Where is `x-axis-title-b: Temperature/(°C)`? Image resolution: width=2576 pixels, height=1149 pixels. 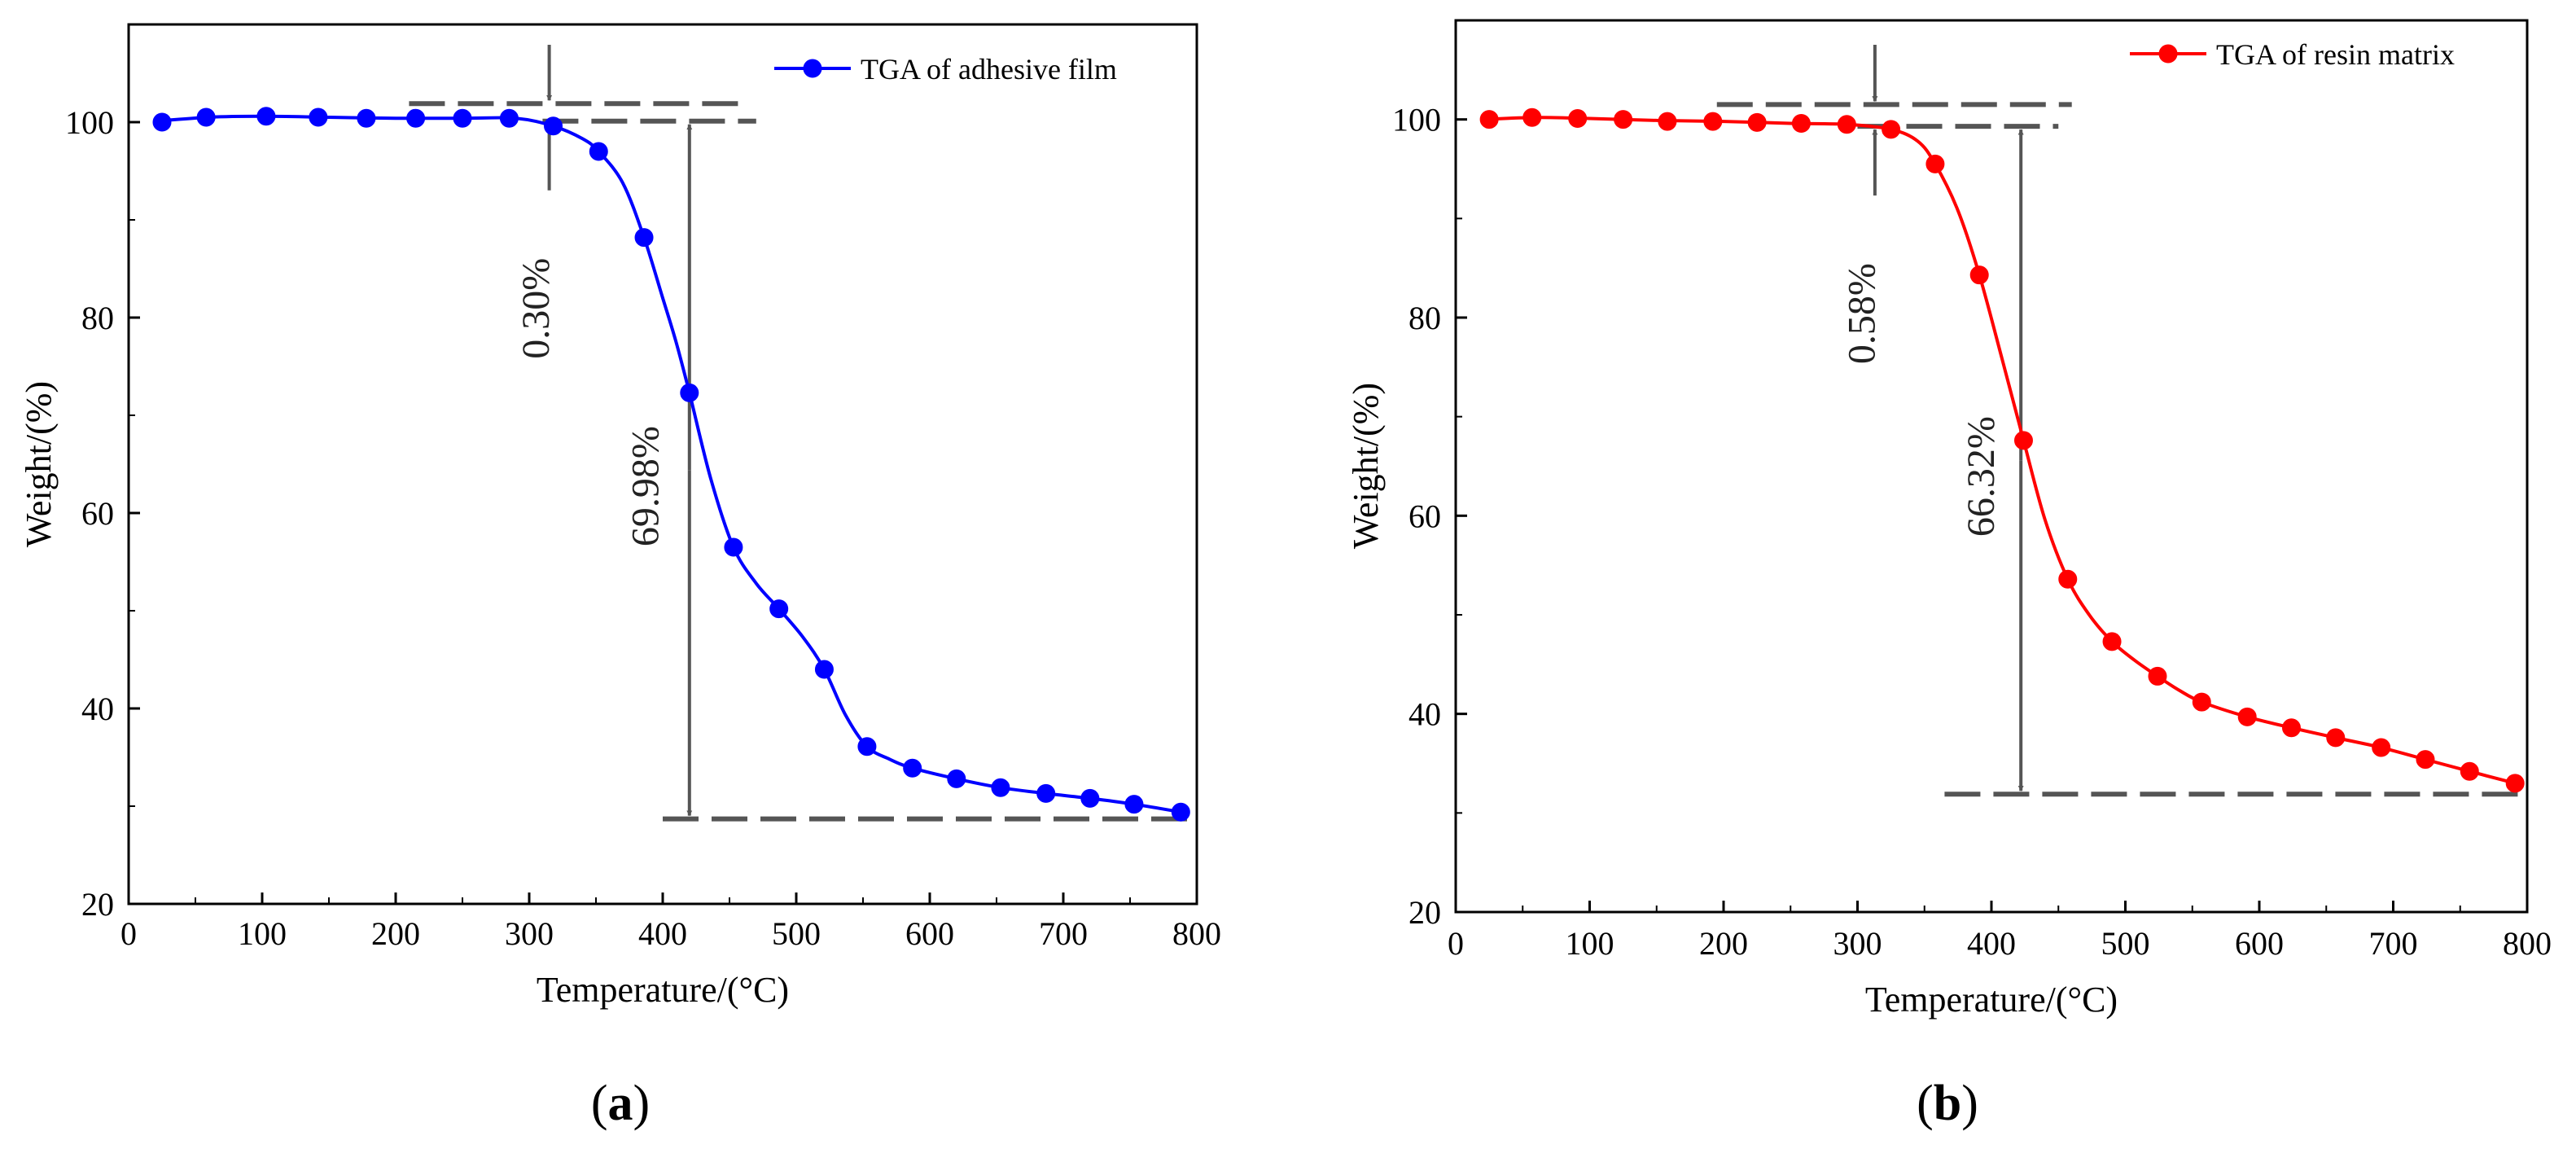 x-axis-title-b: Temperature/(°C) is located at coordinates (1991, 1000).